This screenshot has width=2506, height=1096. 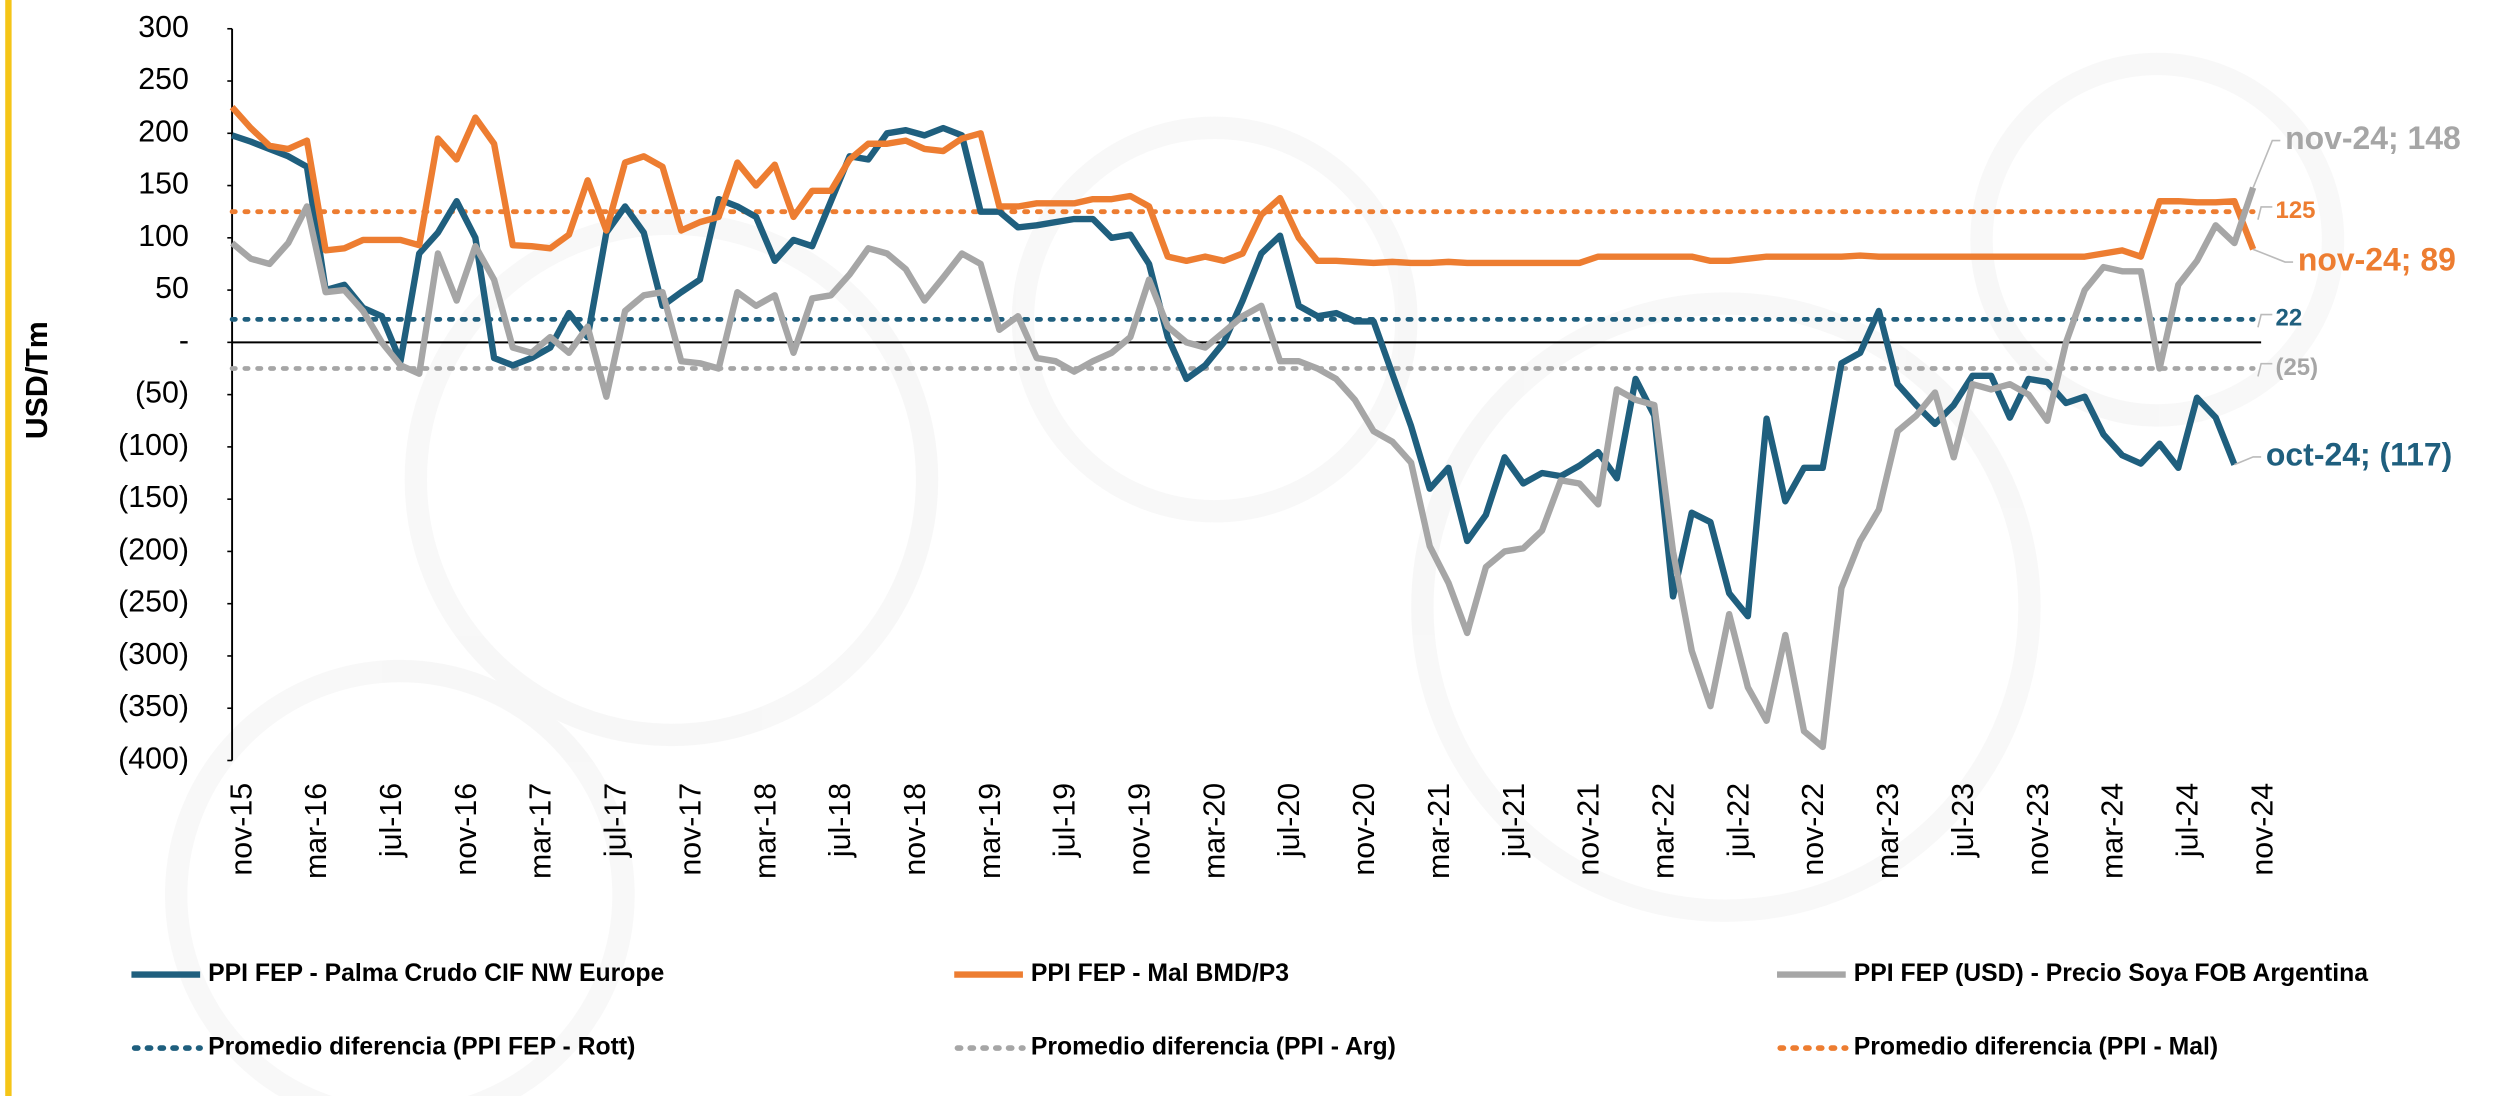 What do you see at coordinates (1963, 820) in the screenshot?
I see `x-tick-label: jul-23` at bounding box center [1963, 820].